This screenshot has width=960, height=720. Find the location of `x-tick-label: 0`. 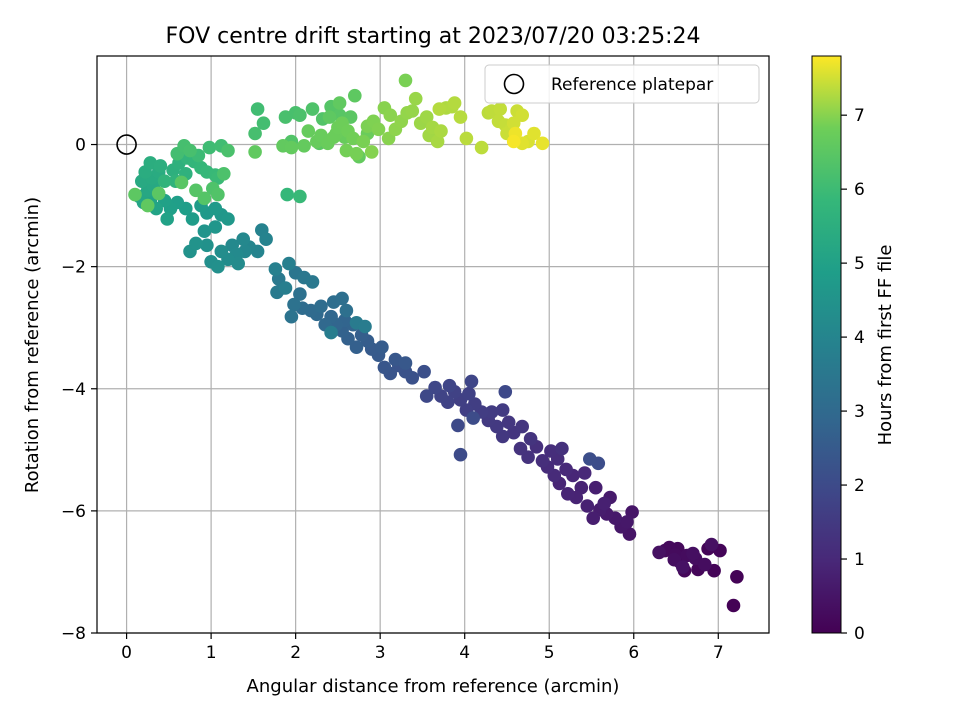

x-tick-label: 0 is located at coordinates (126, 653).